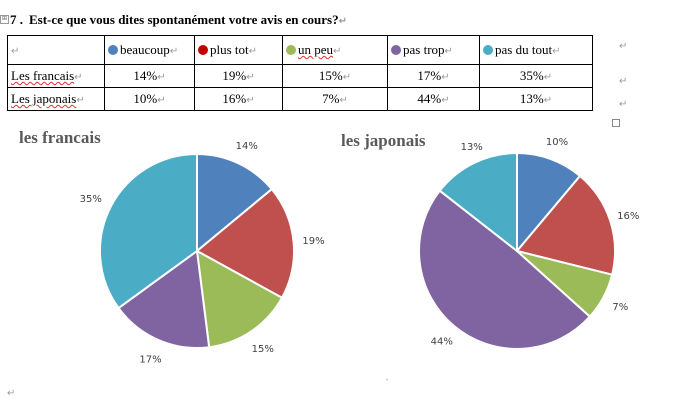 The image size is (683, 411). Describe the element at coordinates (331, 98) in the screenshot. I see `cell-value: 7%` at that location.